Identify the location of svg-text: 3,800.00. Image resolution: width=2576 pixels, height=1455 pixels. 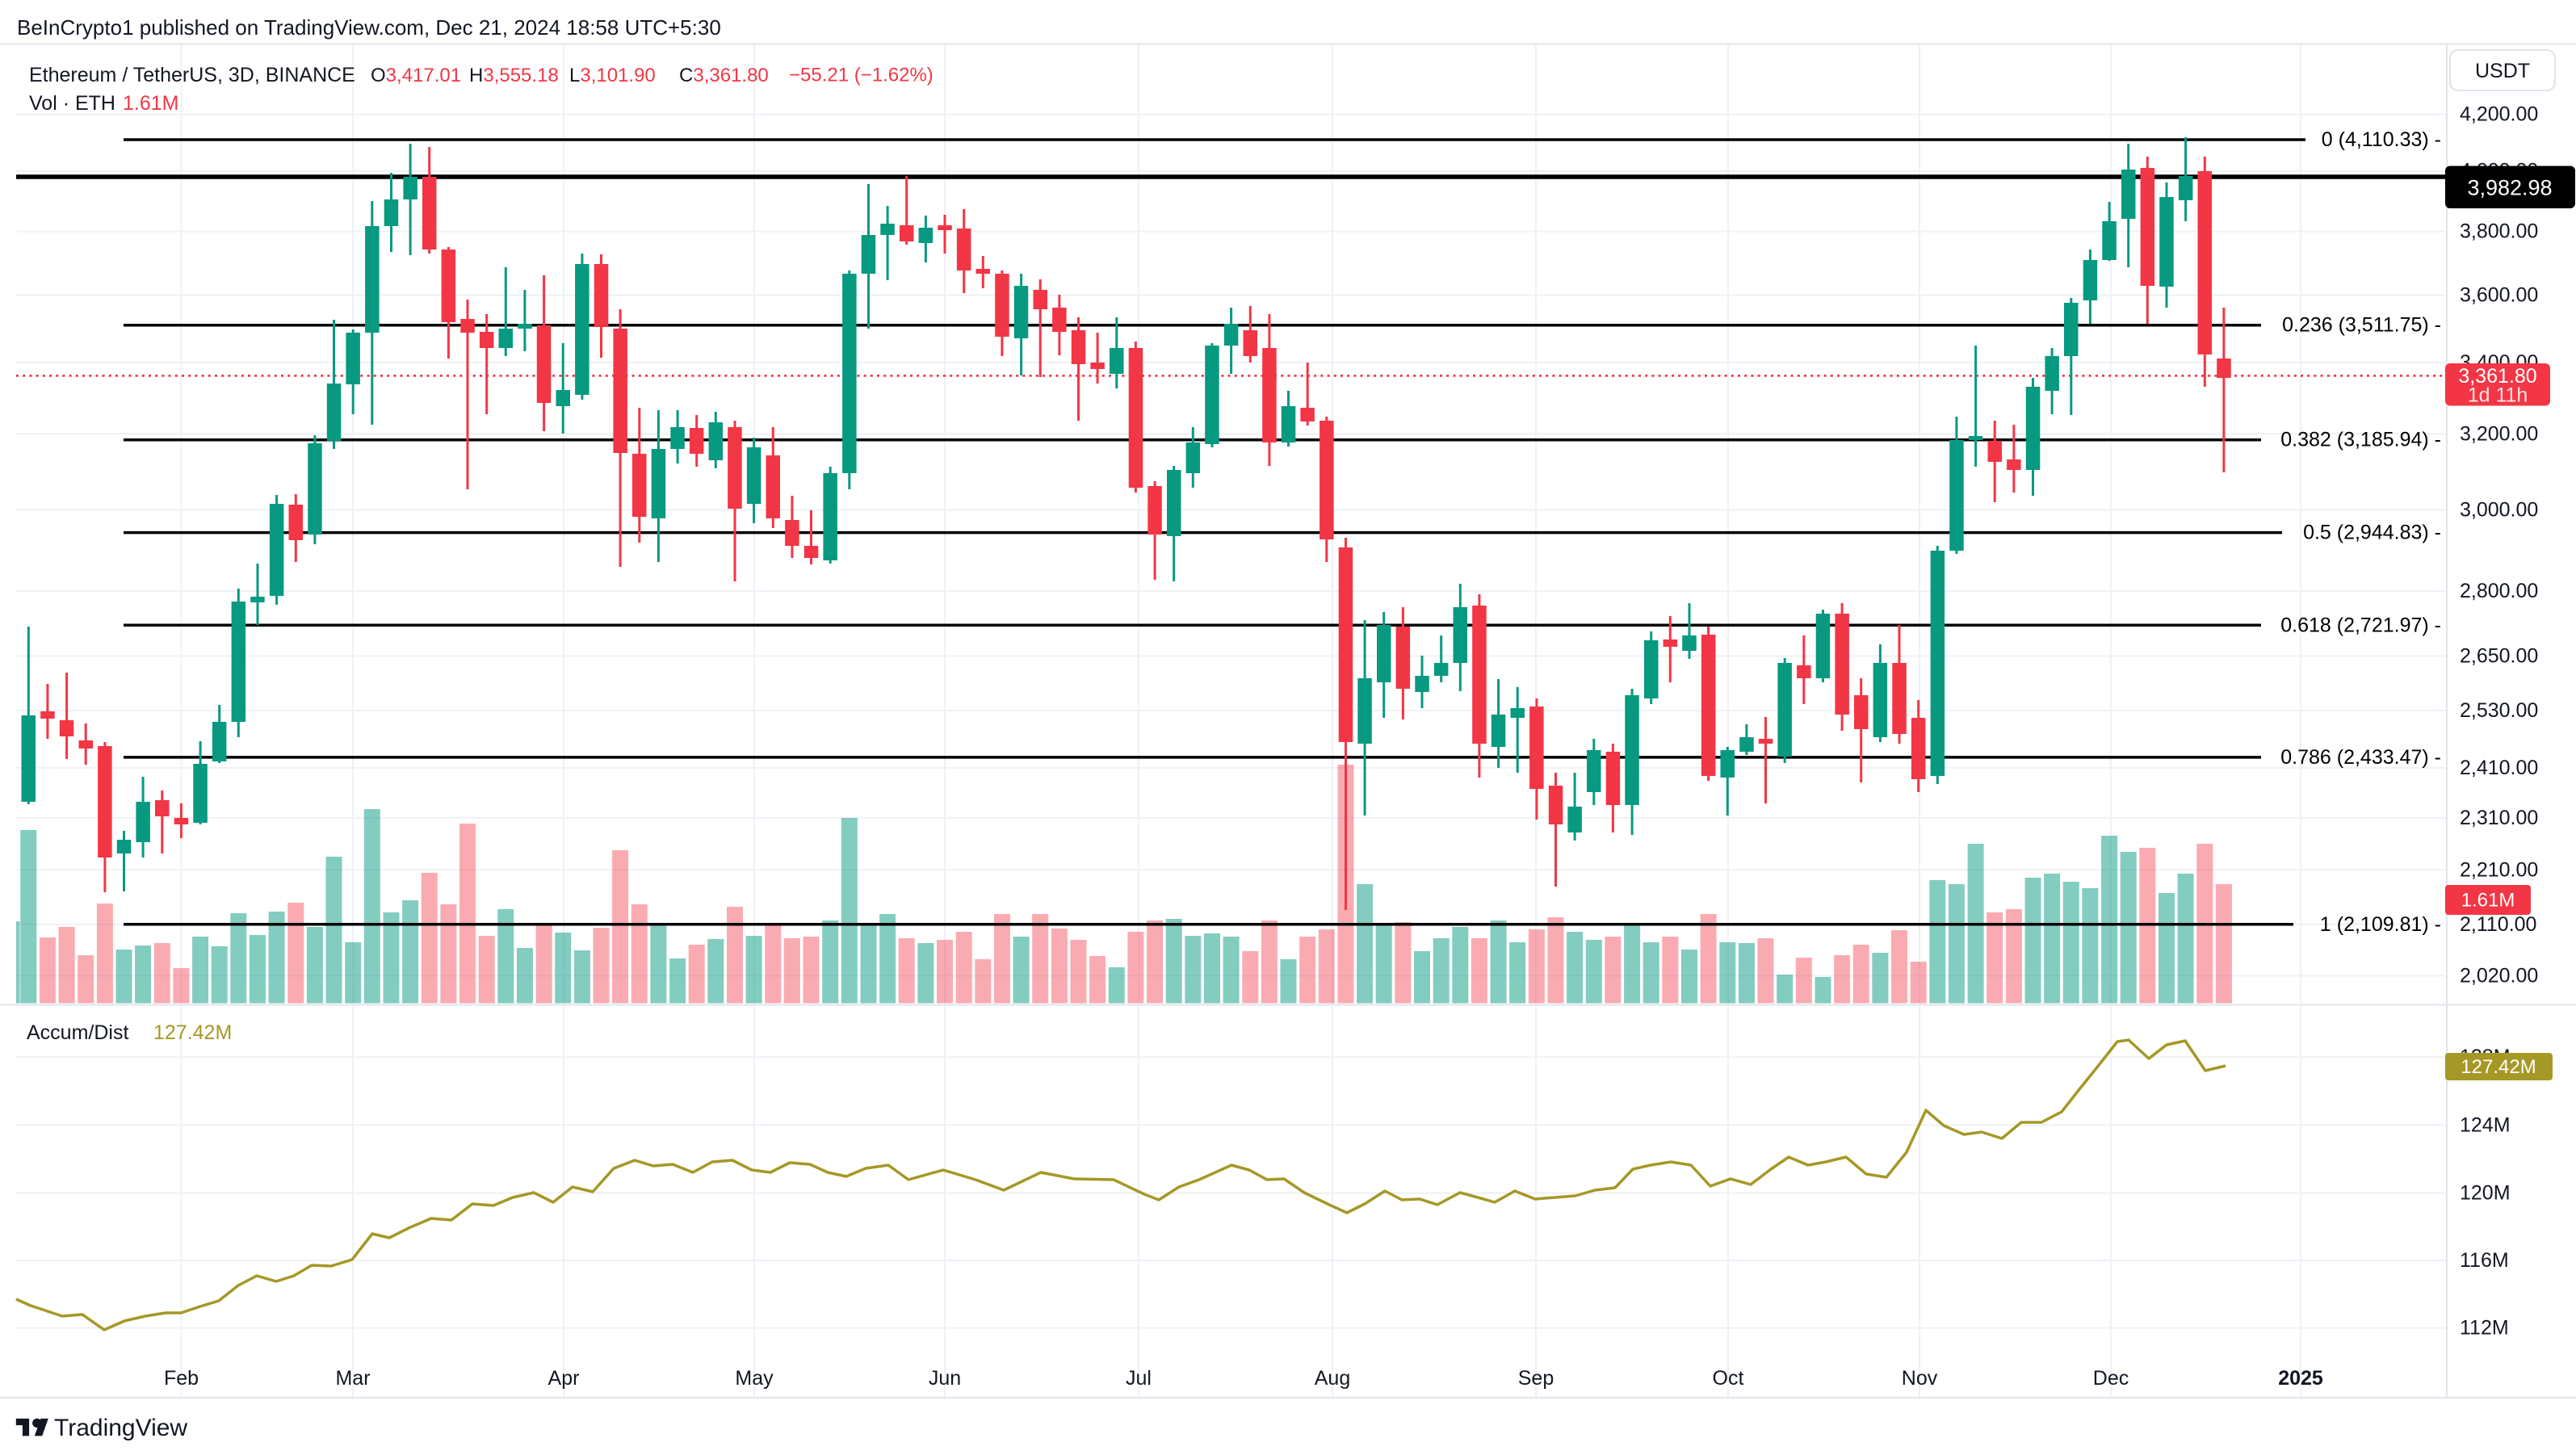
(2499, 232).